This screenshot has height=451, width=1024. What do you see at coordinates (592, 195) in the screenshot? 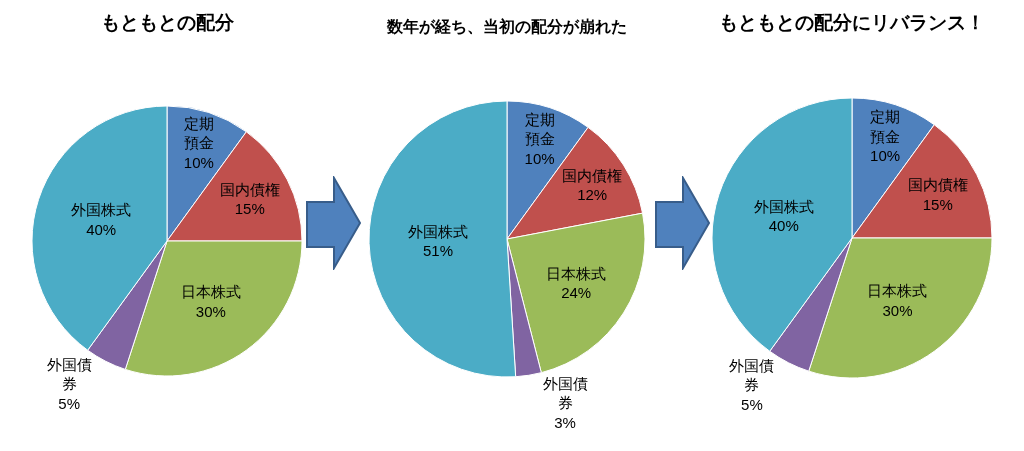
I see `data-label: 12%` at bounding box center [592, 195].